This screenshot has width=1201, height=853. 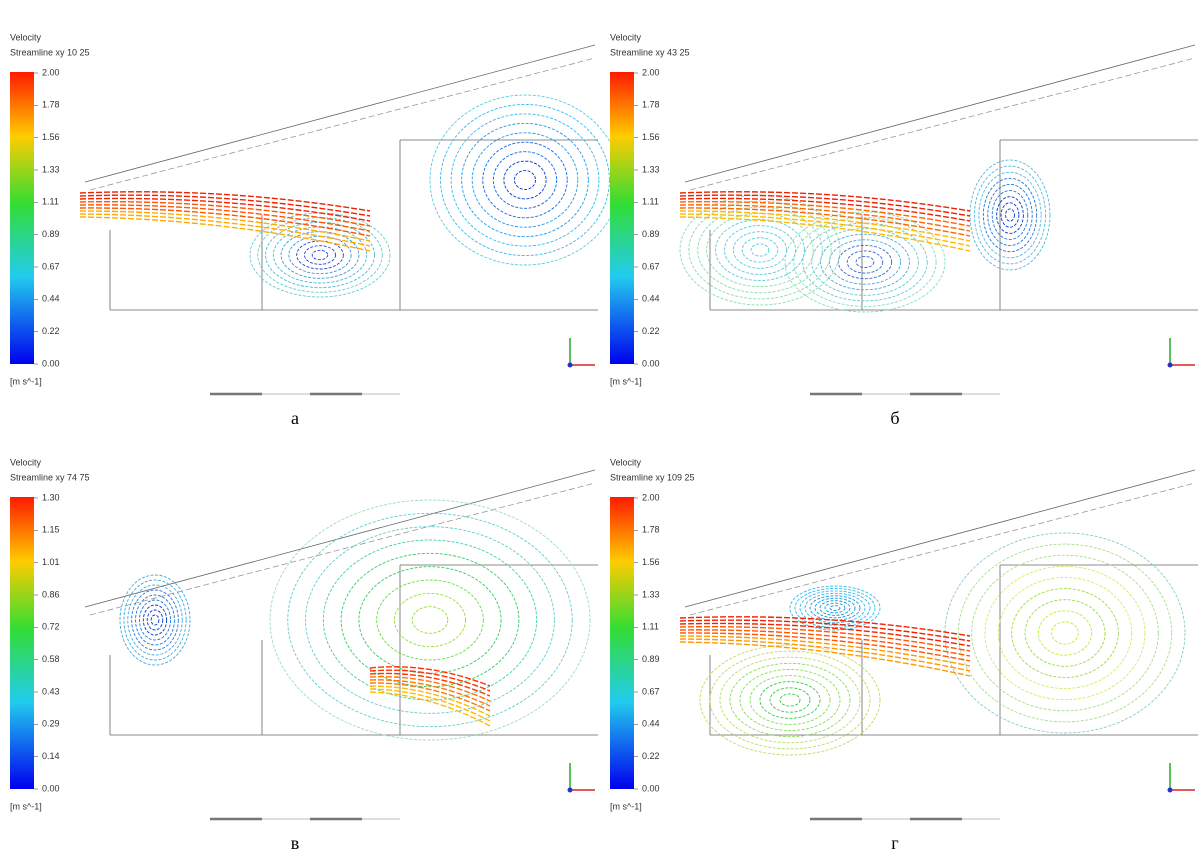 I want to click on color-bar-label: 0.58, so click(x=51, y=659).